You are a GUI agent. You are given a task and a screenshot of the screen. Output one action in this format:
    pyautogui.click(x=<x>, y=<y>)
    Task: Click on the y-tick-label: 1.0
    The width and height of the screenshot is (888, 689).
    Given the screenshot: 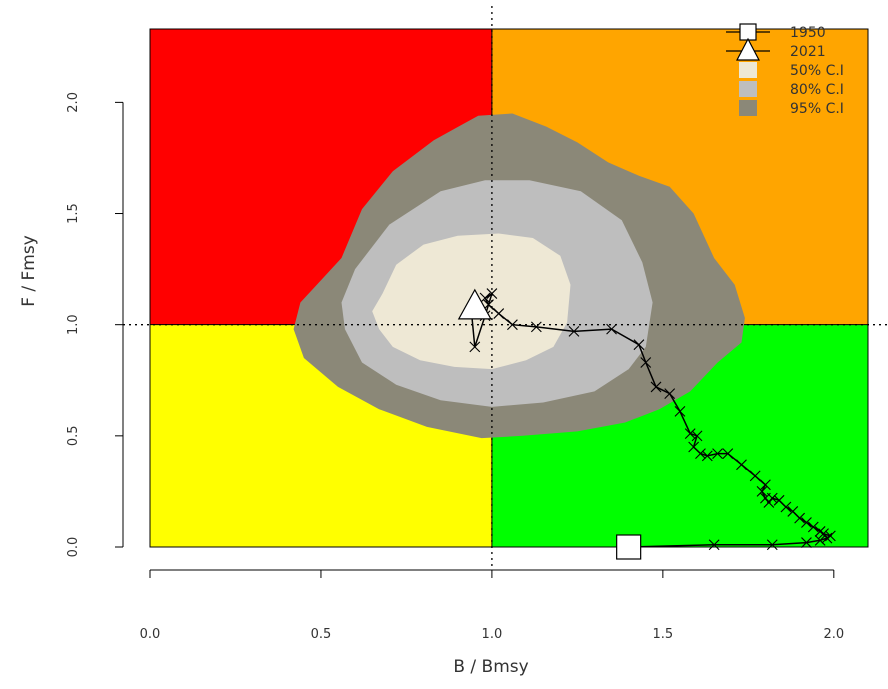 What is the action you would take?
    pyautogui.click(x=73, y=324)
    